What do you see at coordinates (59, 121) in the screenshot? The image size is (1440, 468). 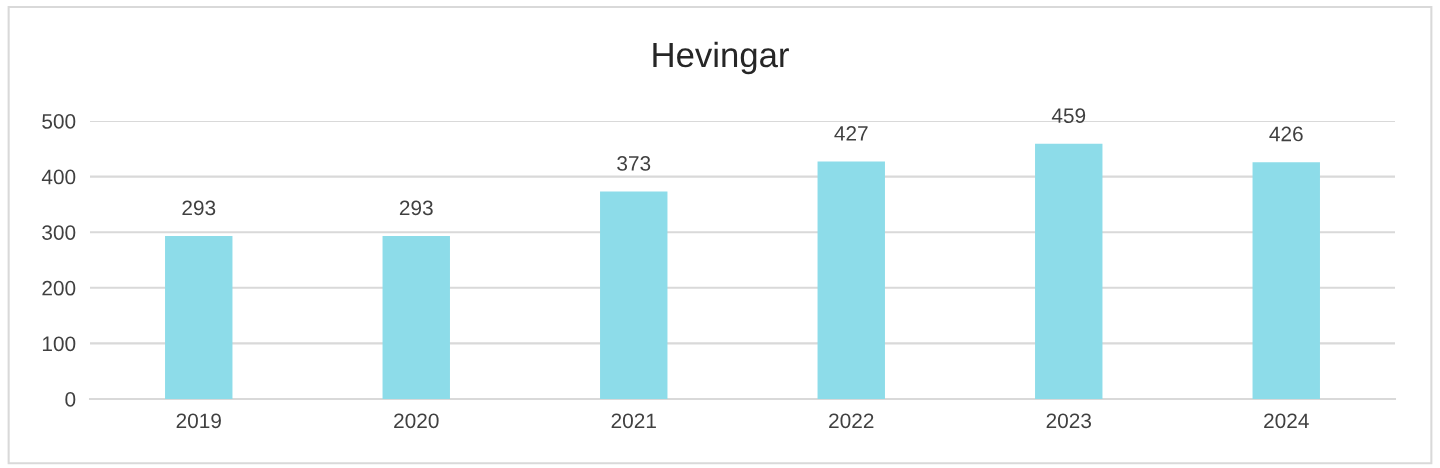 I see `y-tick-label: 500` at bounding box center [59, 121].